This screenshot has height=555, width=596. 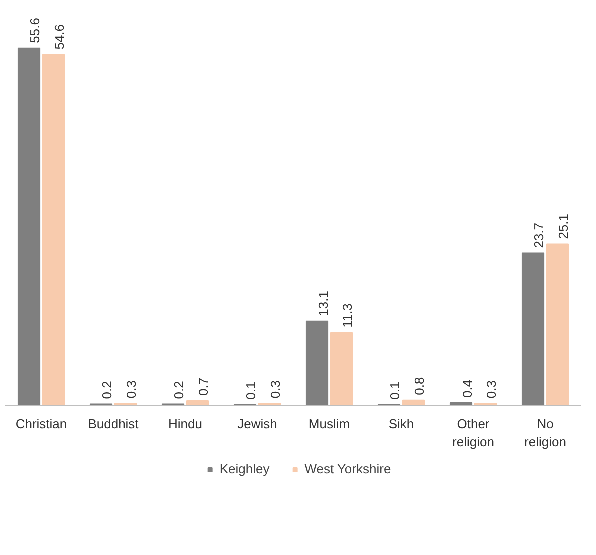 What do you see at coordinates (42, 424) in the screenshot?
I see `x-tick-label: Christian` at bounding box center [42, 424].